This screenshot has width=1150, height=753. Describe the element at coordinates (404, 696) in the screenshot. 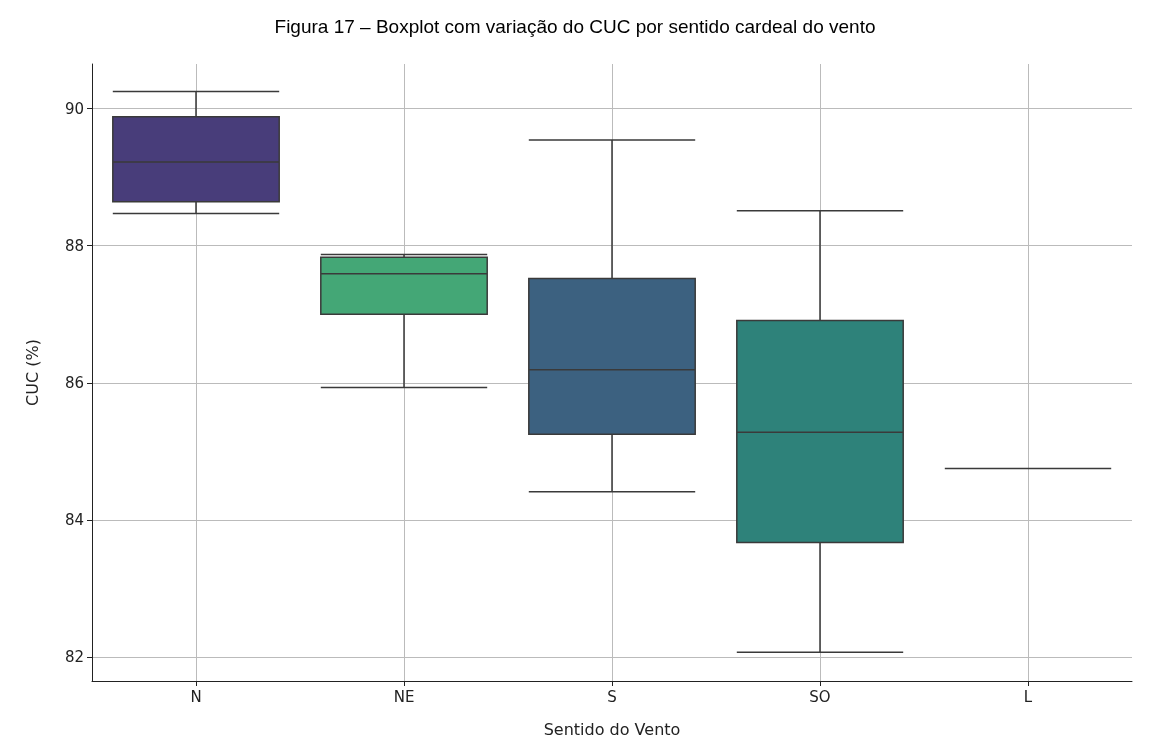

I see `x-tick-label: NE` at that location.